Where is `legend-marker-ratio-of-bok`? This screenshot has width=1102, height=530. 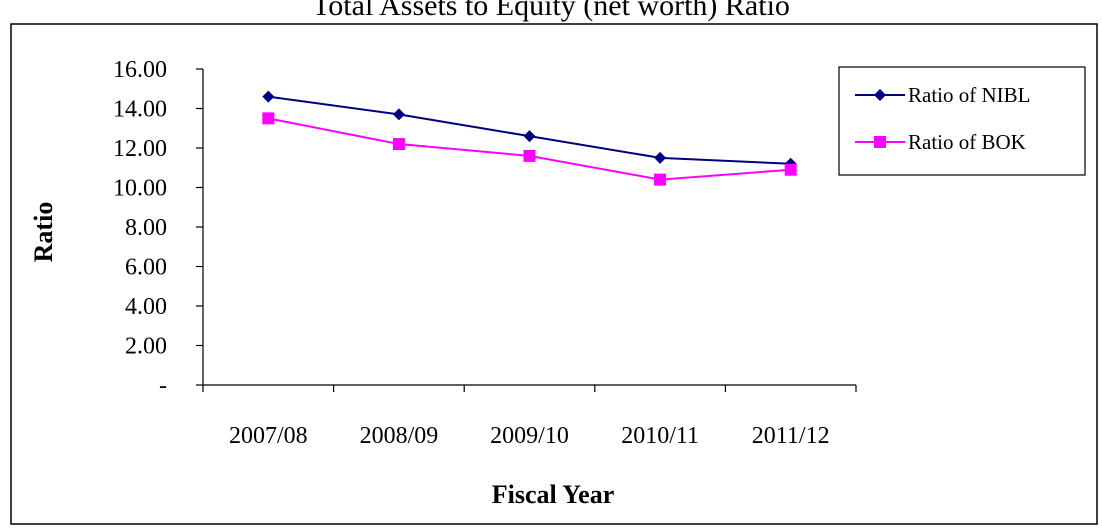
legend-marker-ratio-of-bok is located at coordinates (880, 142).